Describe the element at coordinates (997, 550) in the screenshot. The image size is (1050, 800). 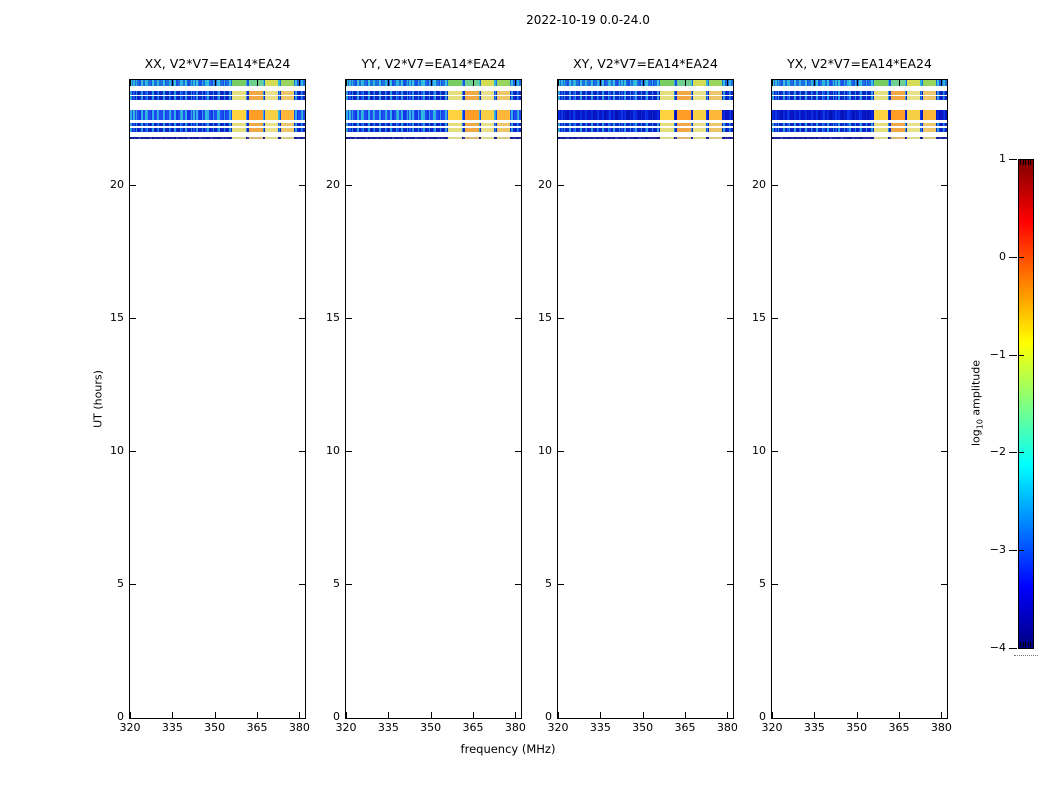
I see `colorbar-tick-label: −3` at that location.